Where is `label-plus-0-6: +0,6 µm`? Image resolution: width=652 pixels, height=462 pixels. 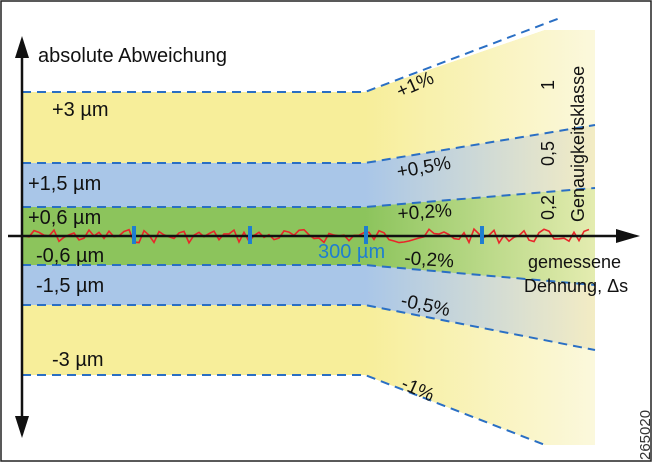 label-plus-0-6: +0,6 µm is located at coordinates (64, 218).